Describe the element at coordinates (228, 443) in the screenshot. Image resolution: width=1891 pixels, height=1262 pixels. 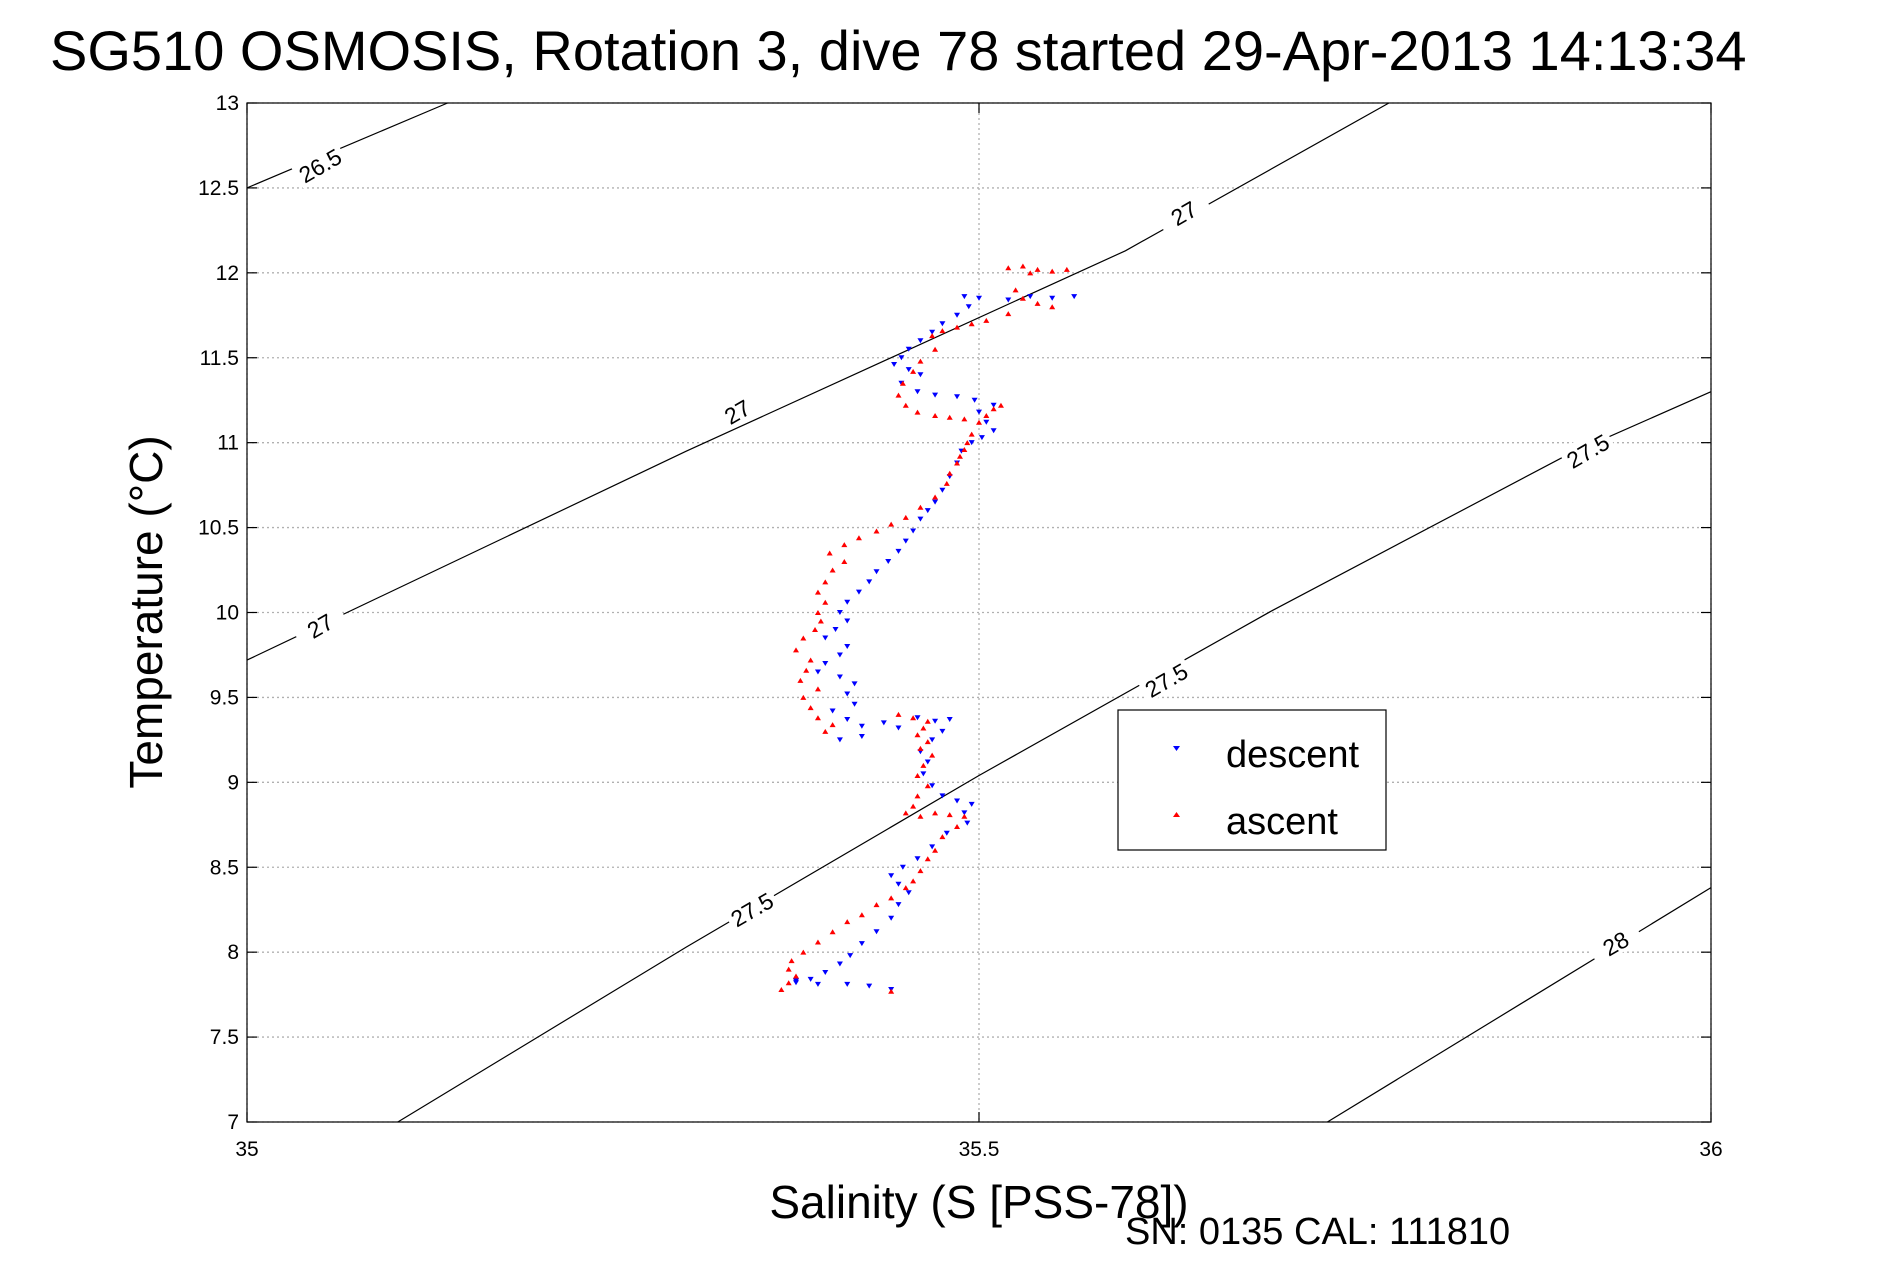
I see `y-tick-label: 11` at that location.